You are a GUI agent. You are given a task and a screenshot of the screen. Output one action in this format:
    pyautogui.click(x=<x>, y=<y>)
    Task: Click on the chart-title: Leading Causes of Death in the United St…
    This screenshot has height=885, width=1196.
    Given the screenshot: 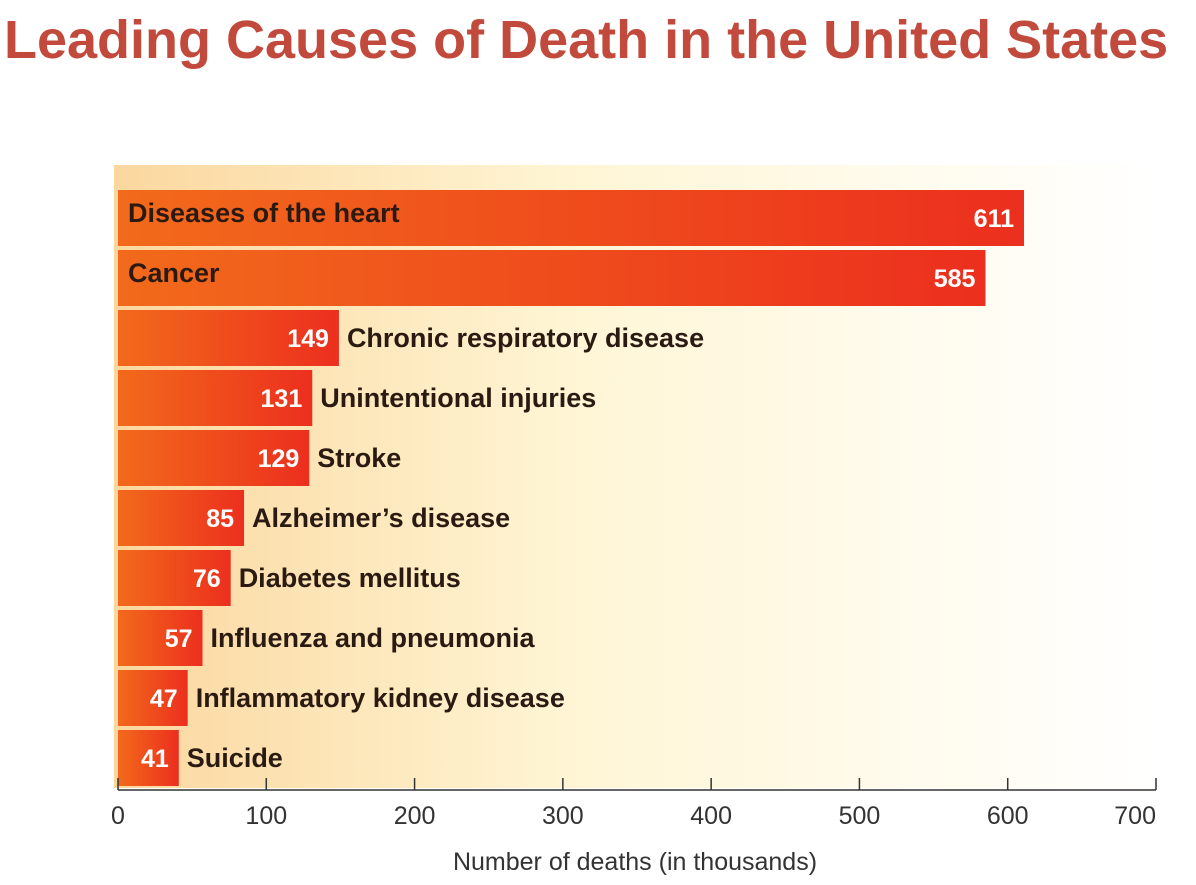 What is the action you would take?
    pyautogui.click(x=586, y=40)
    